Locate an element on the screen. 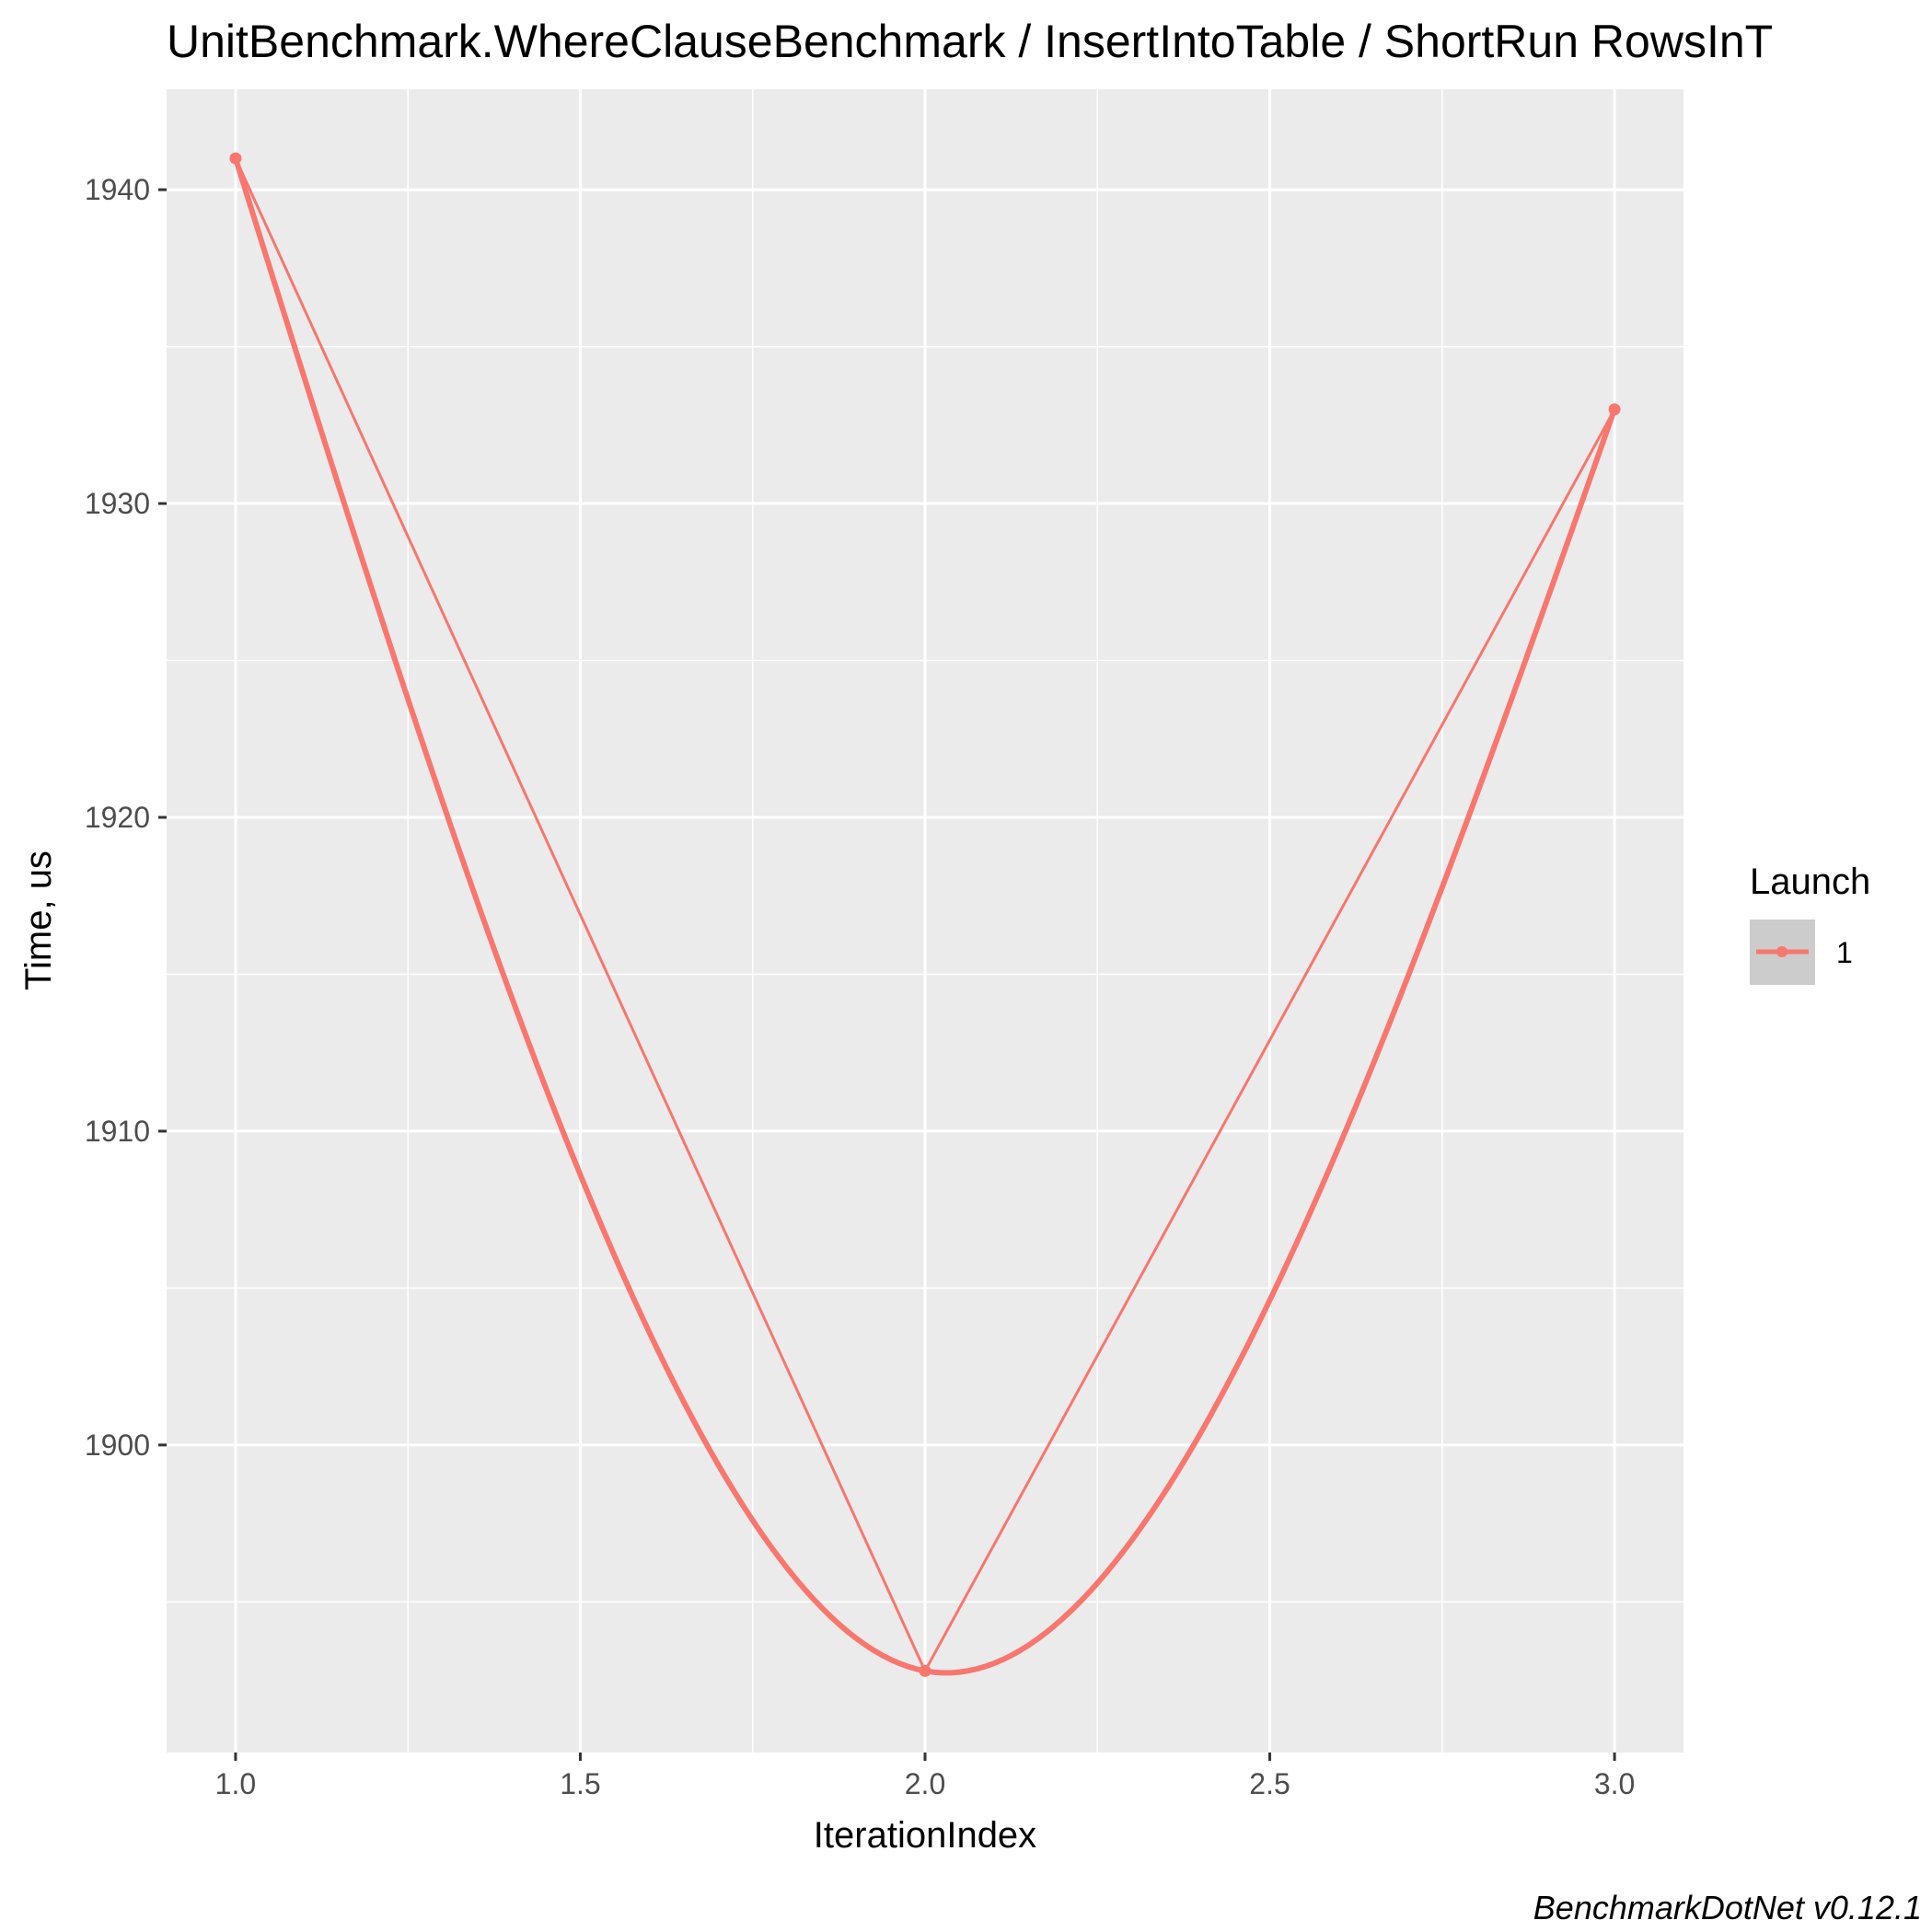 The height and width of the screenshot is (1932, 1932). x-tick-label: 2.0 is located at coordinates (925, 1784).